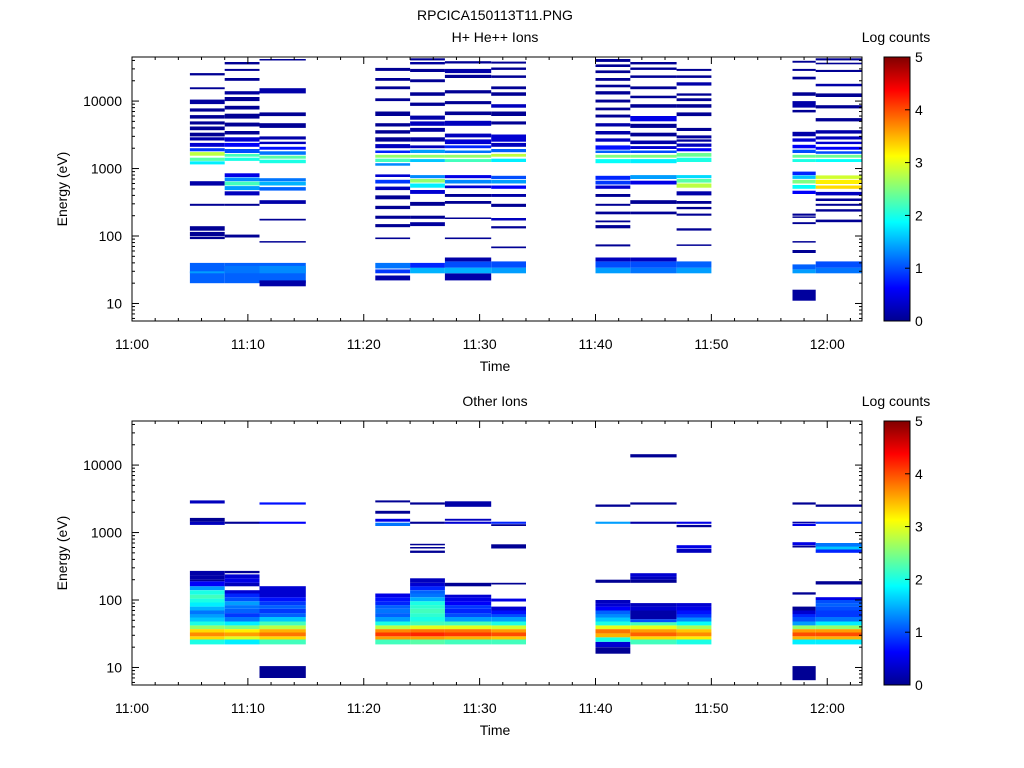 The width and height of the screenshot is (1024, 768). Describe the element at coordinates (919, 215) in the screenshot. I see `colorbar-tick-label: 2` at that location.